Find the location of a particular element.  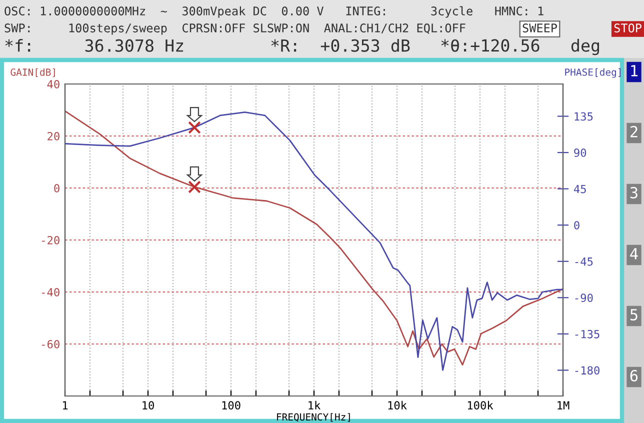

text: 2 is located at coordinates (634, 132).